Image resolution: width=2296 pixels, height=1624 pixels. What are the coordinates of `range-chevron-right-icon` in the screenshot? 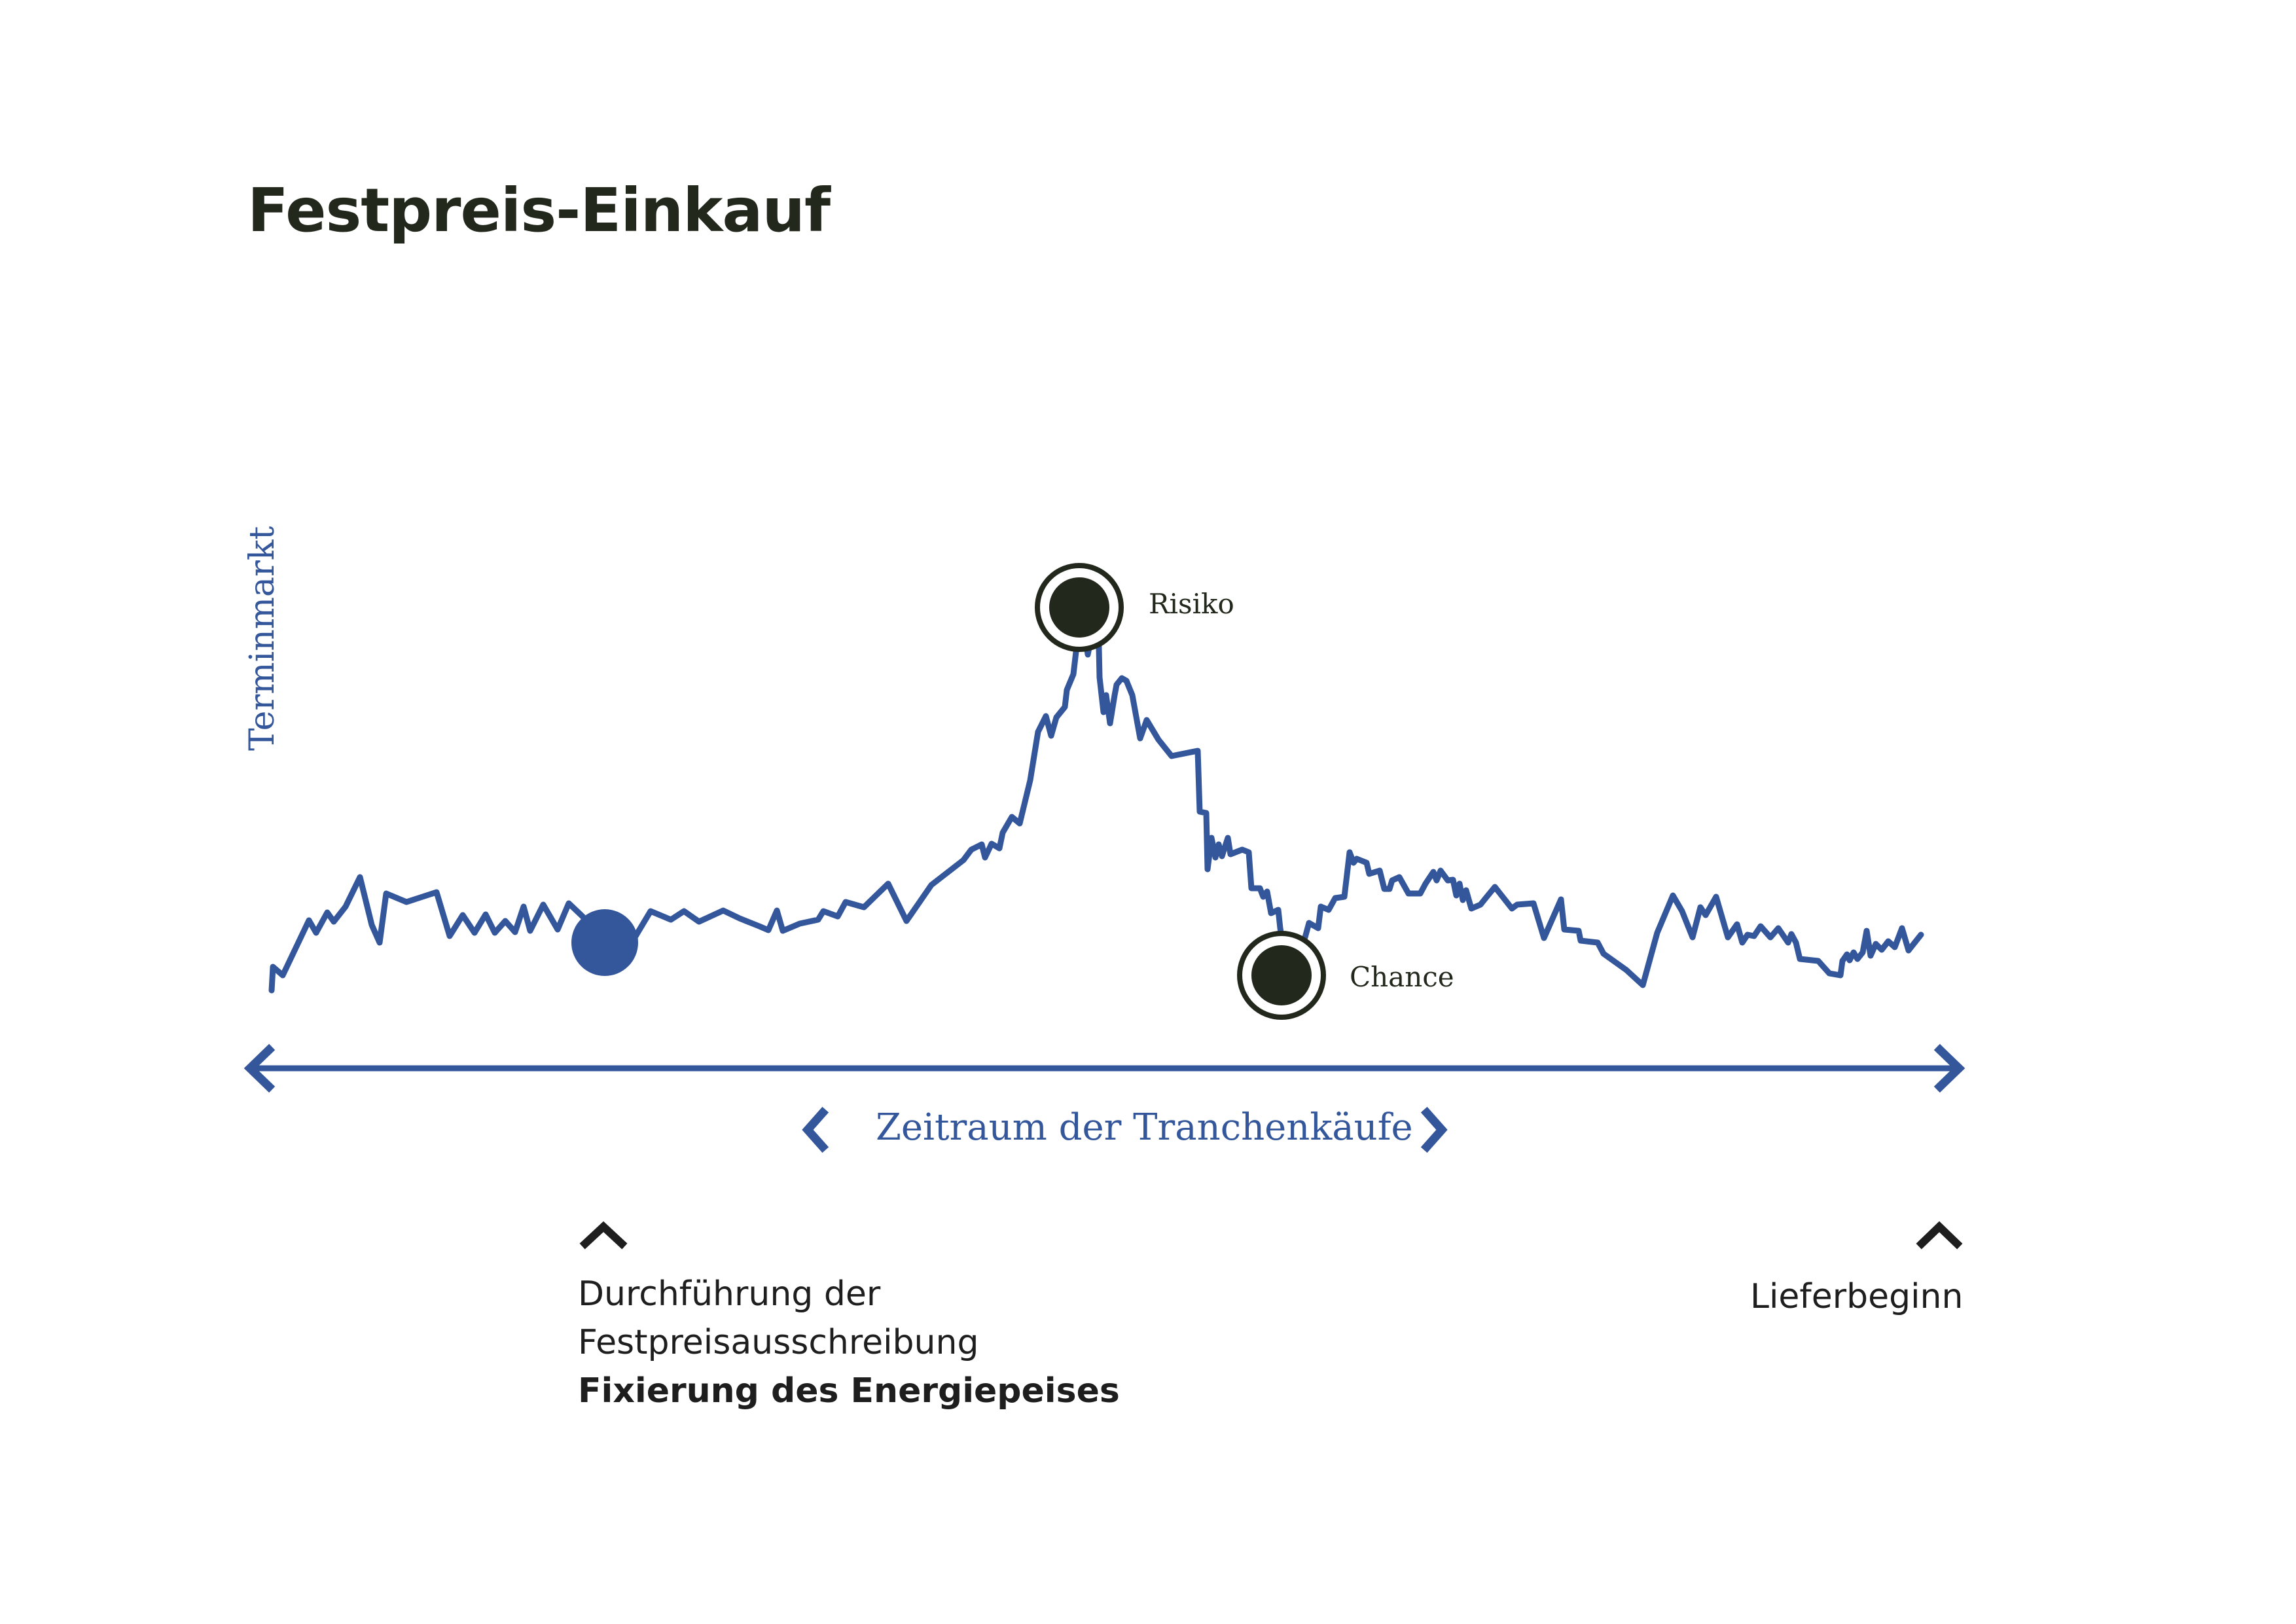 It's located at (1434, 1129).